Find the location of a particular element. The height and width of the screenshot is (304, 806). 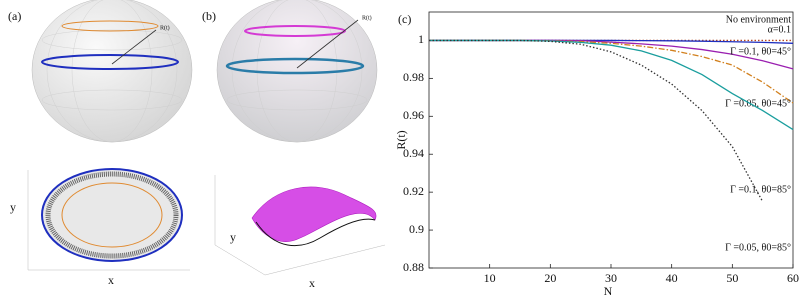

y-tick-label: 0.94 is located at coordinates (413, 153).